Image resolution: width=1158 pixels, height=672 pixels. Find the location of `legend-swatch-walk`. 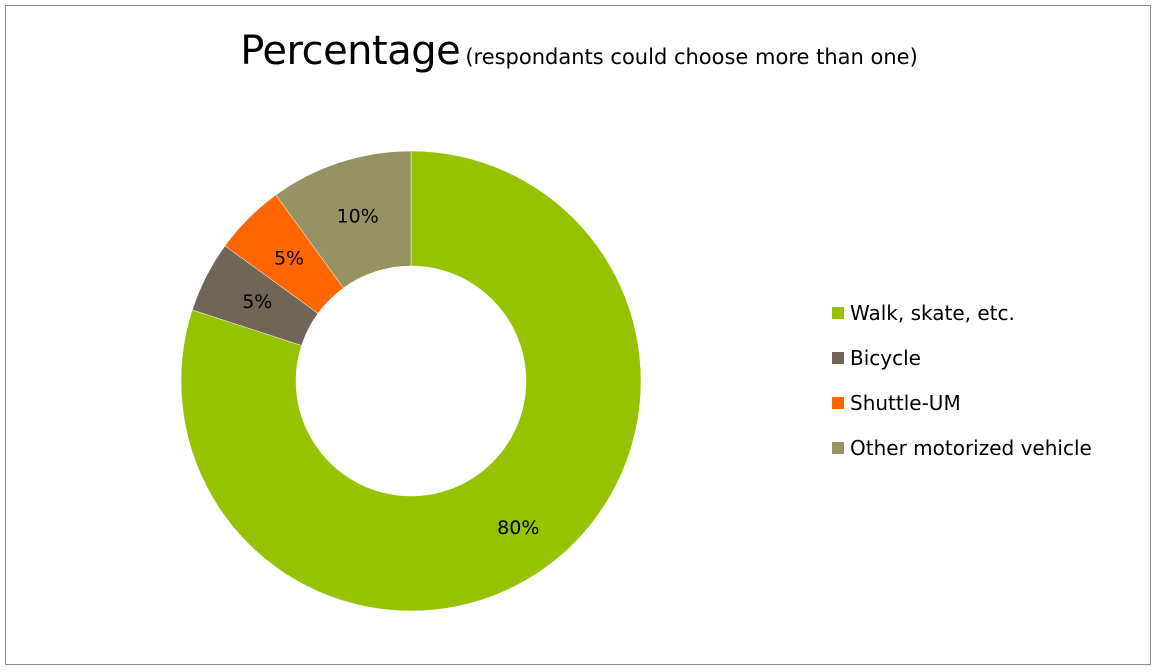

legend-swatch-walk is located at coordinates (838, 312).